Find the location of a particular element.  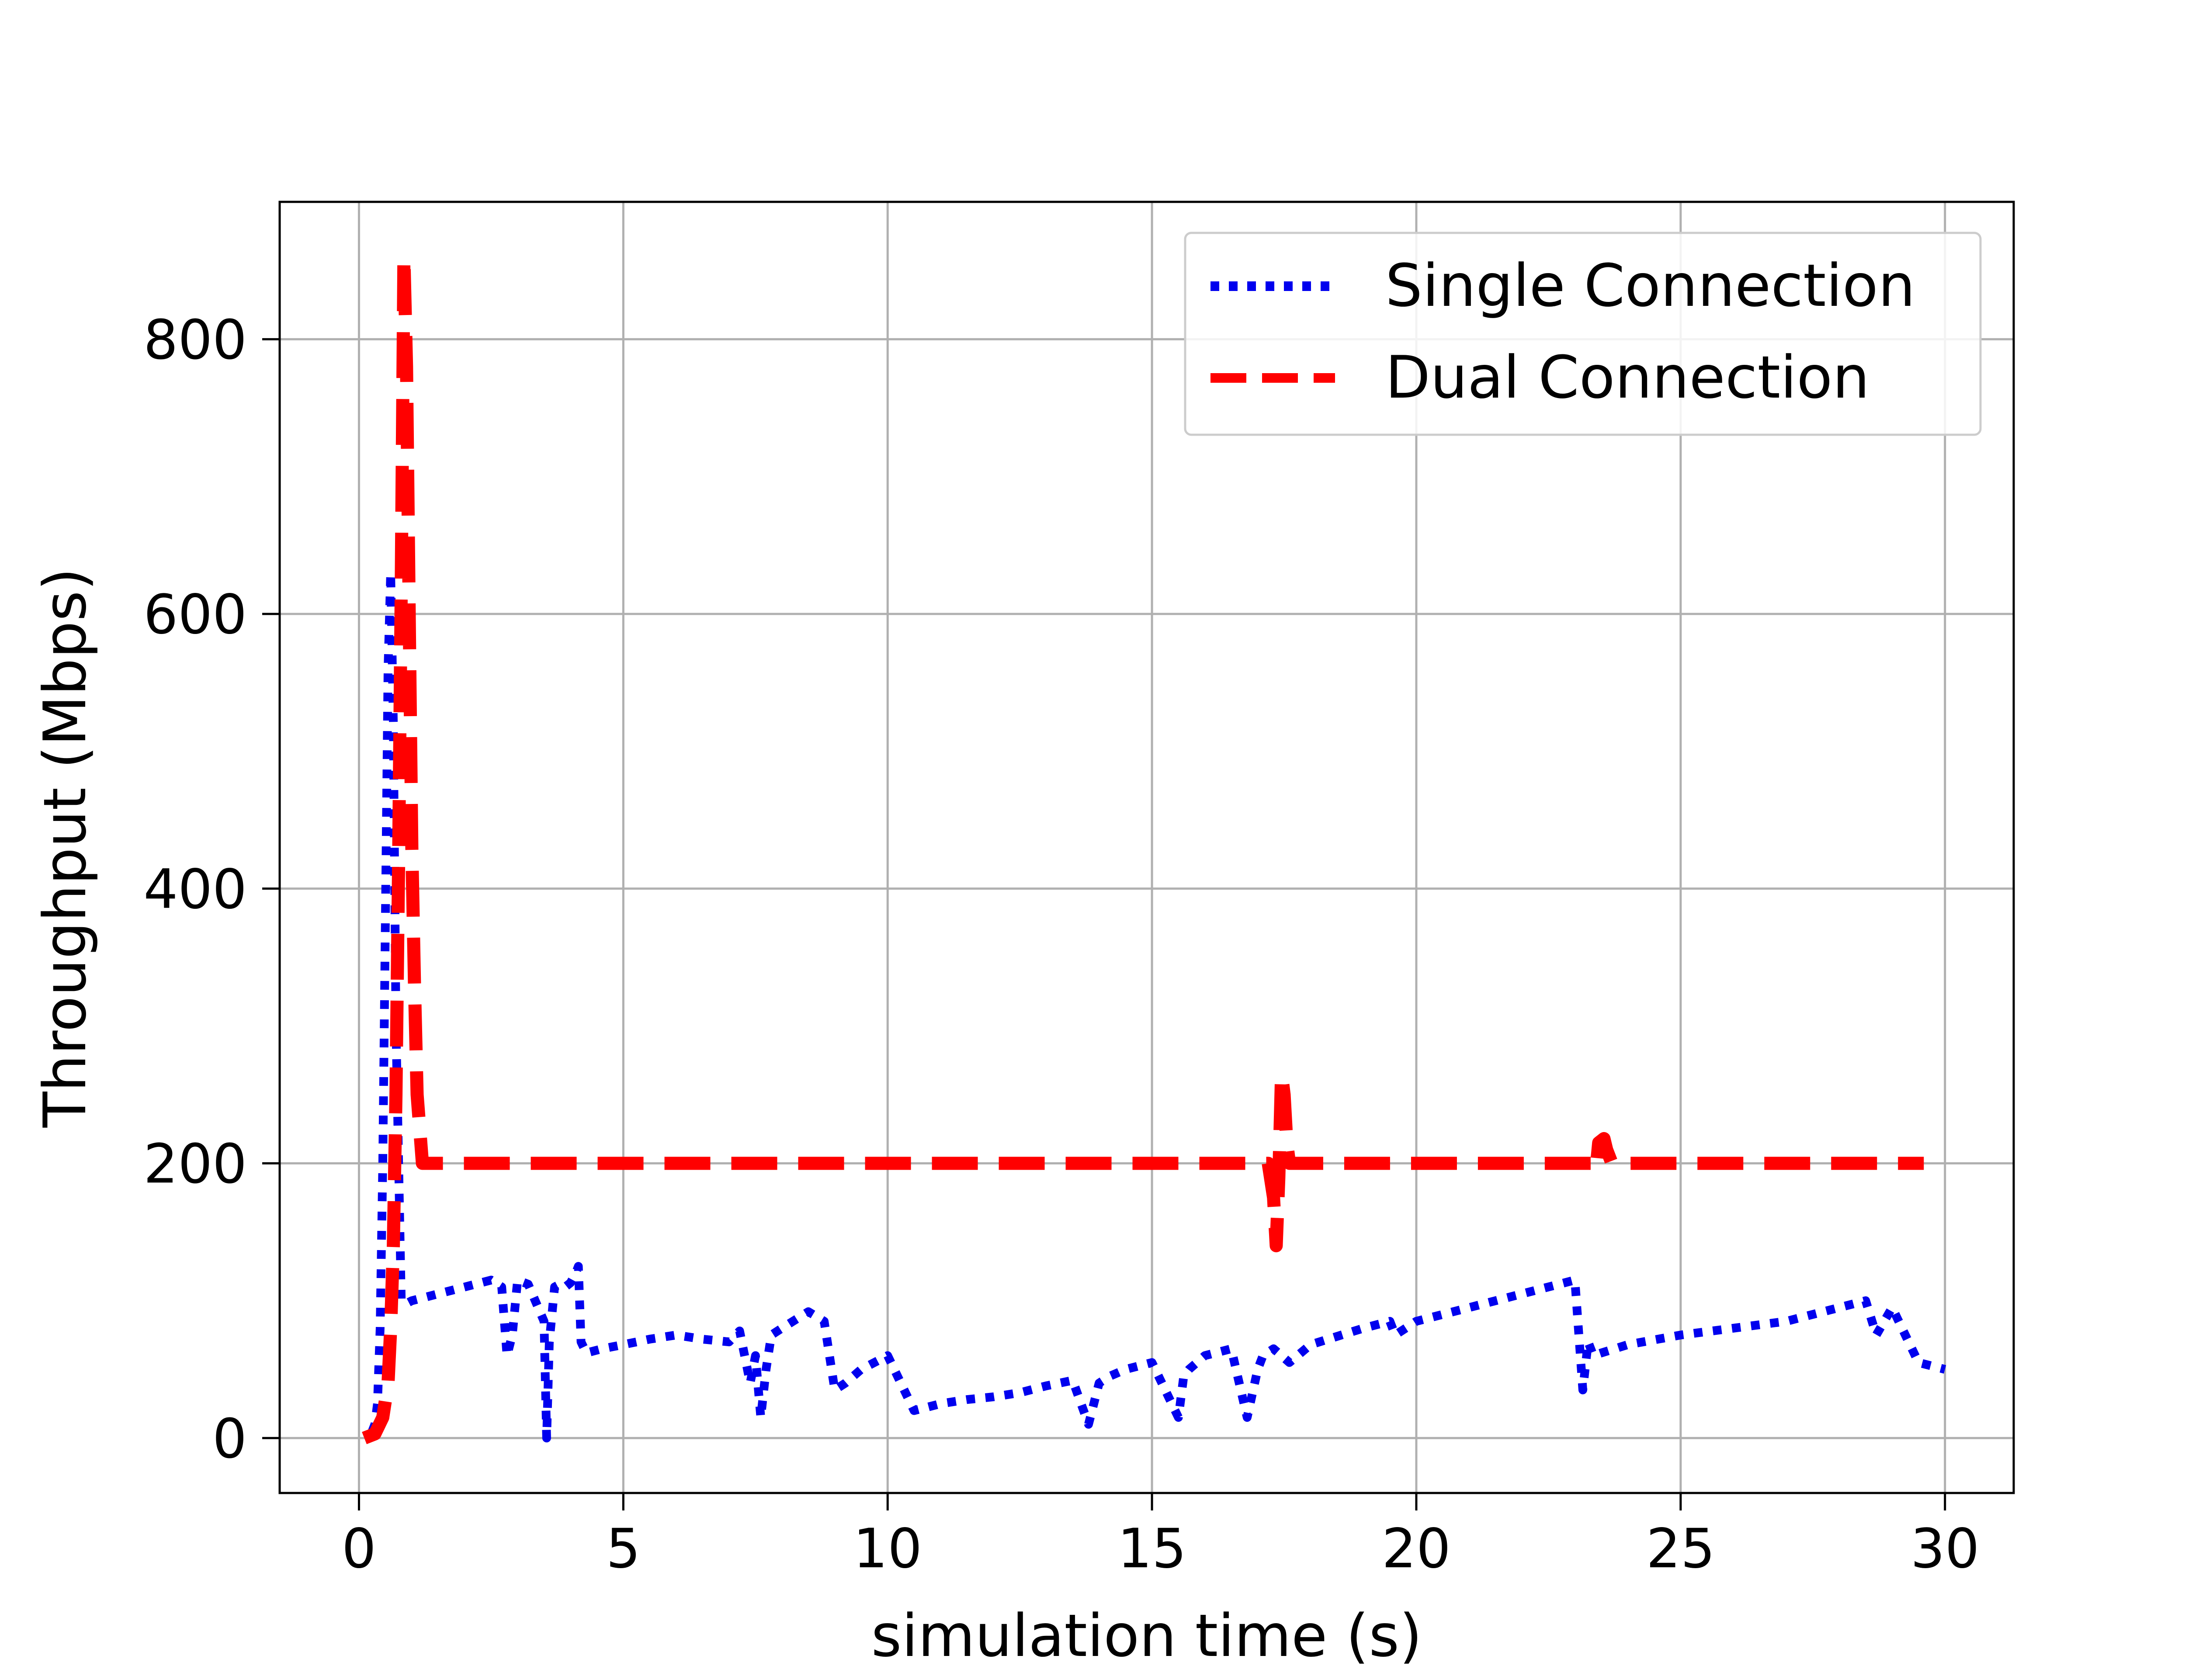

y-tick-label: 400 is located at coordinates (195, 890).